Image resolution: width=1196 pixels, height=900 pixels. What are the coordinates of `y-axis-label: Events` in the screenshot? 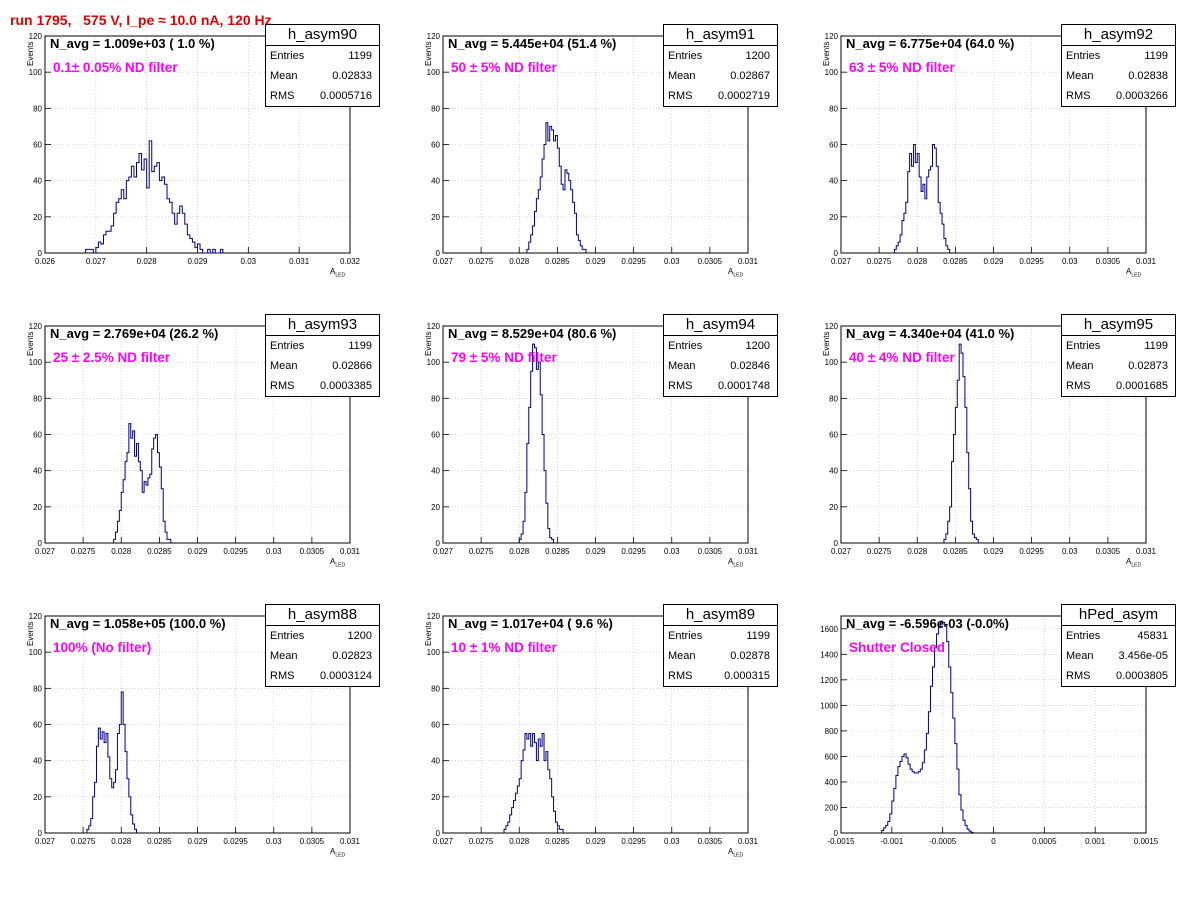 It's located at (428, 343).